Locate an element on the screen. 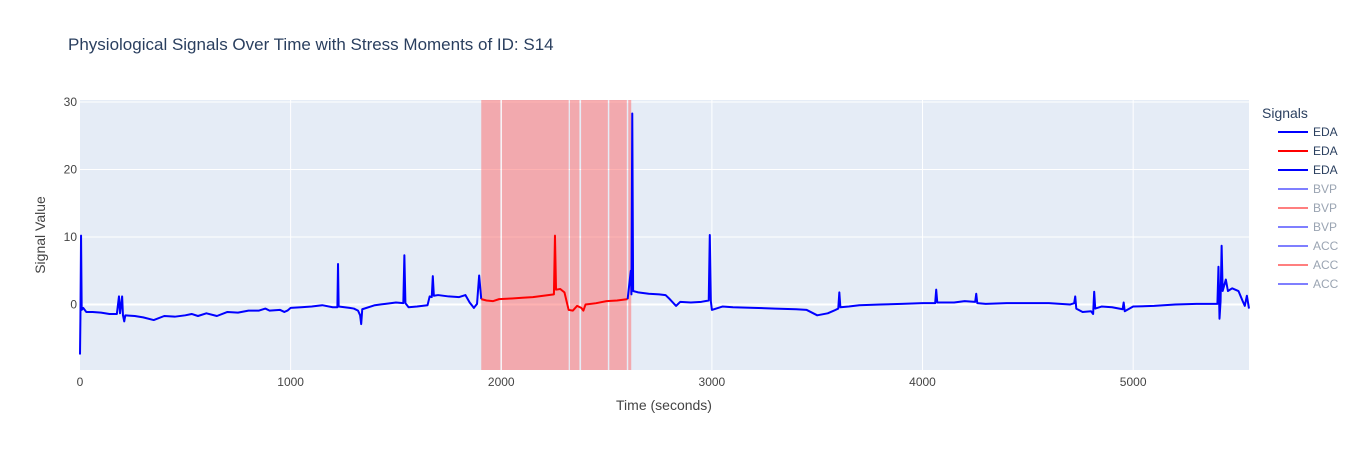 This screenshot has height=450, width=1356. y-tick-label: 10 is located at coordinates (71, 237).